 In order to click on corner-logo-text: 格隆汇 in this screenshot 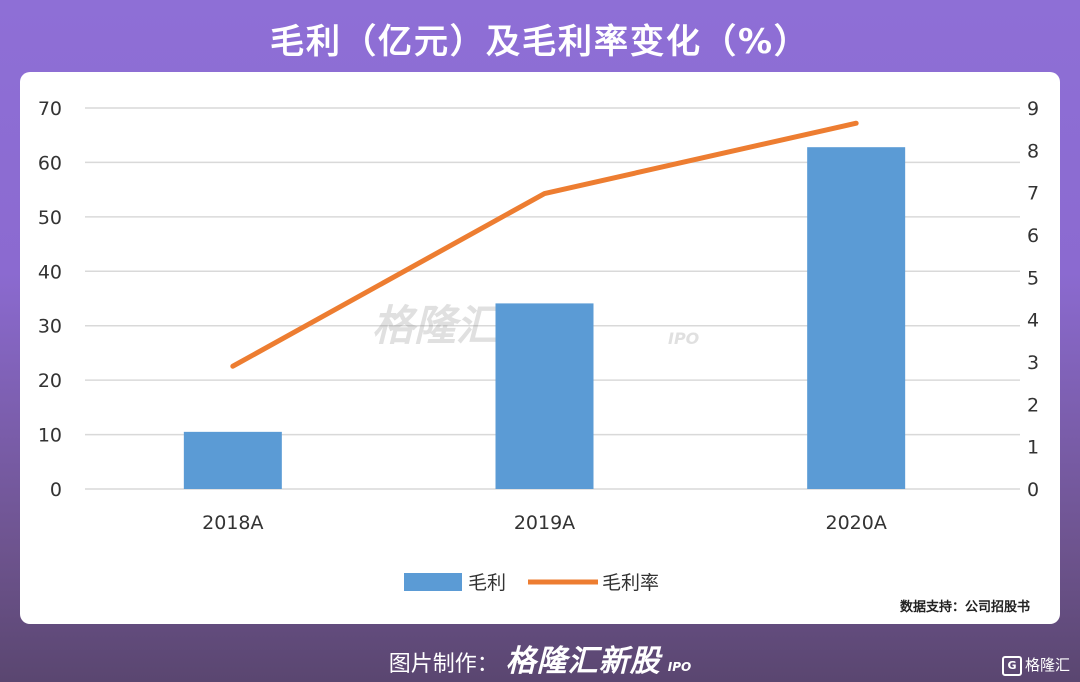, I will do `click(1047, 665)`.